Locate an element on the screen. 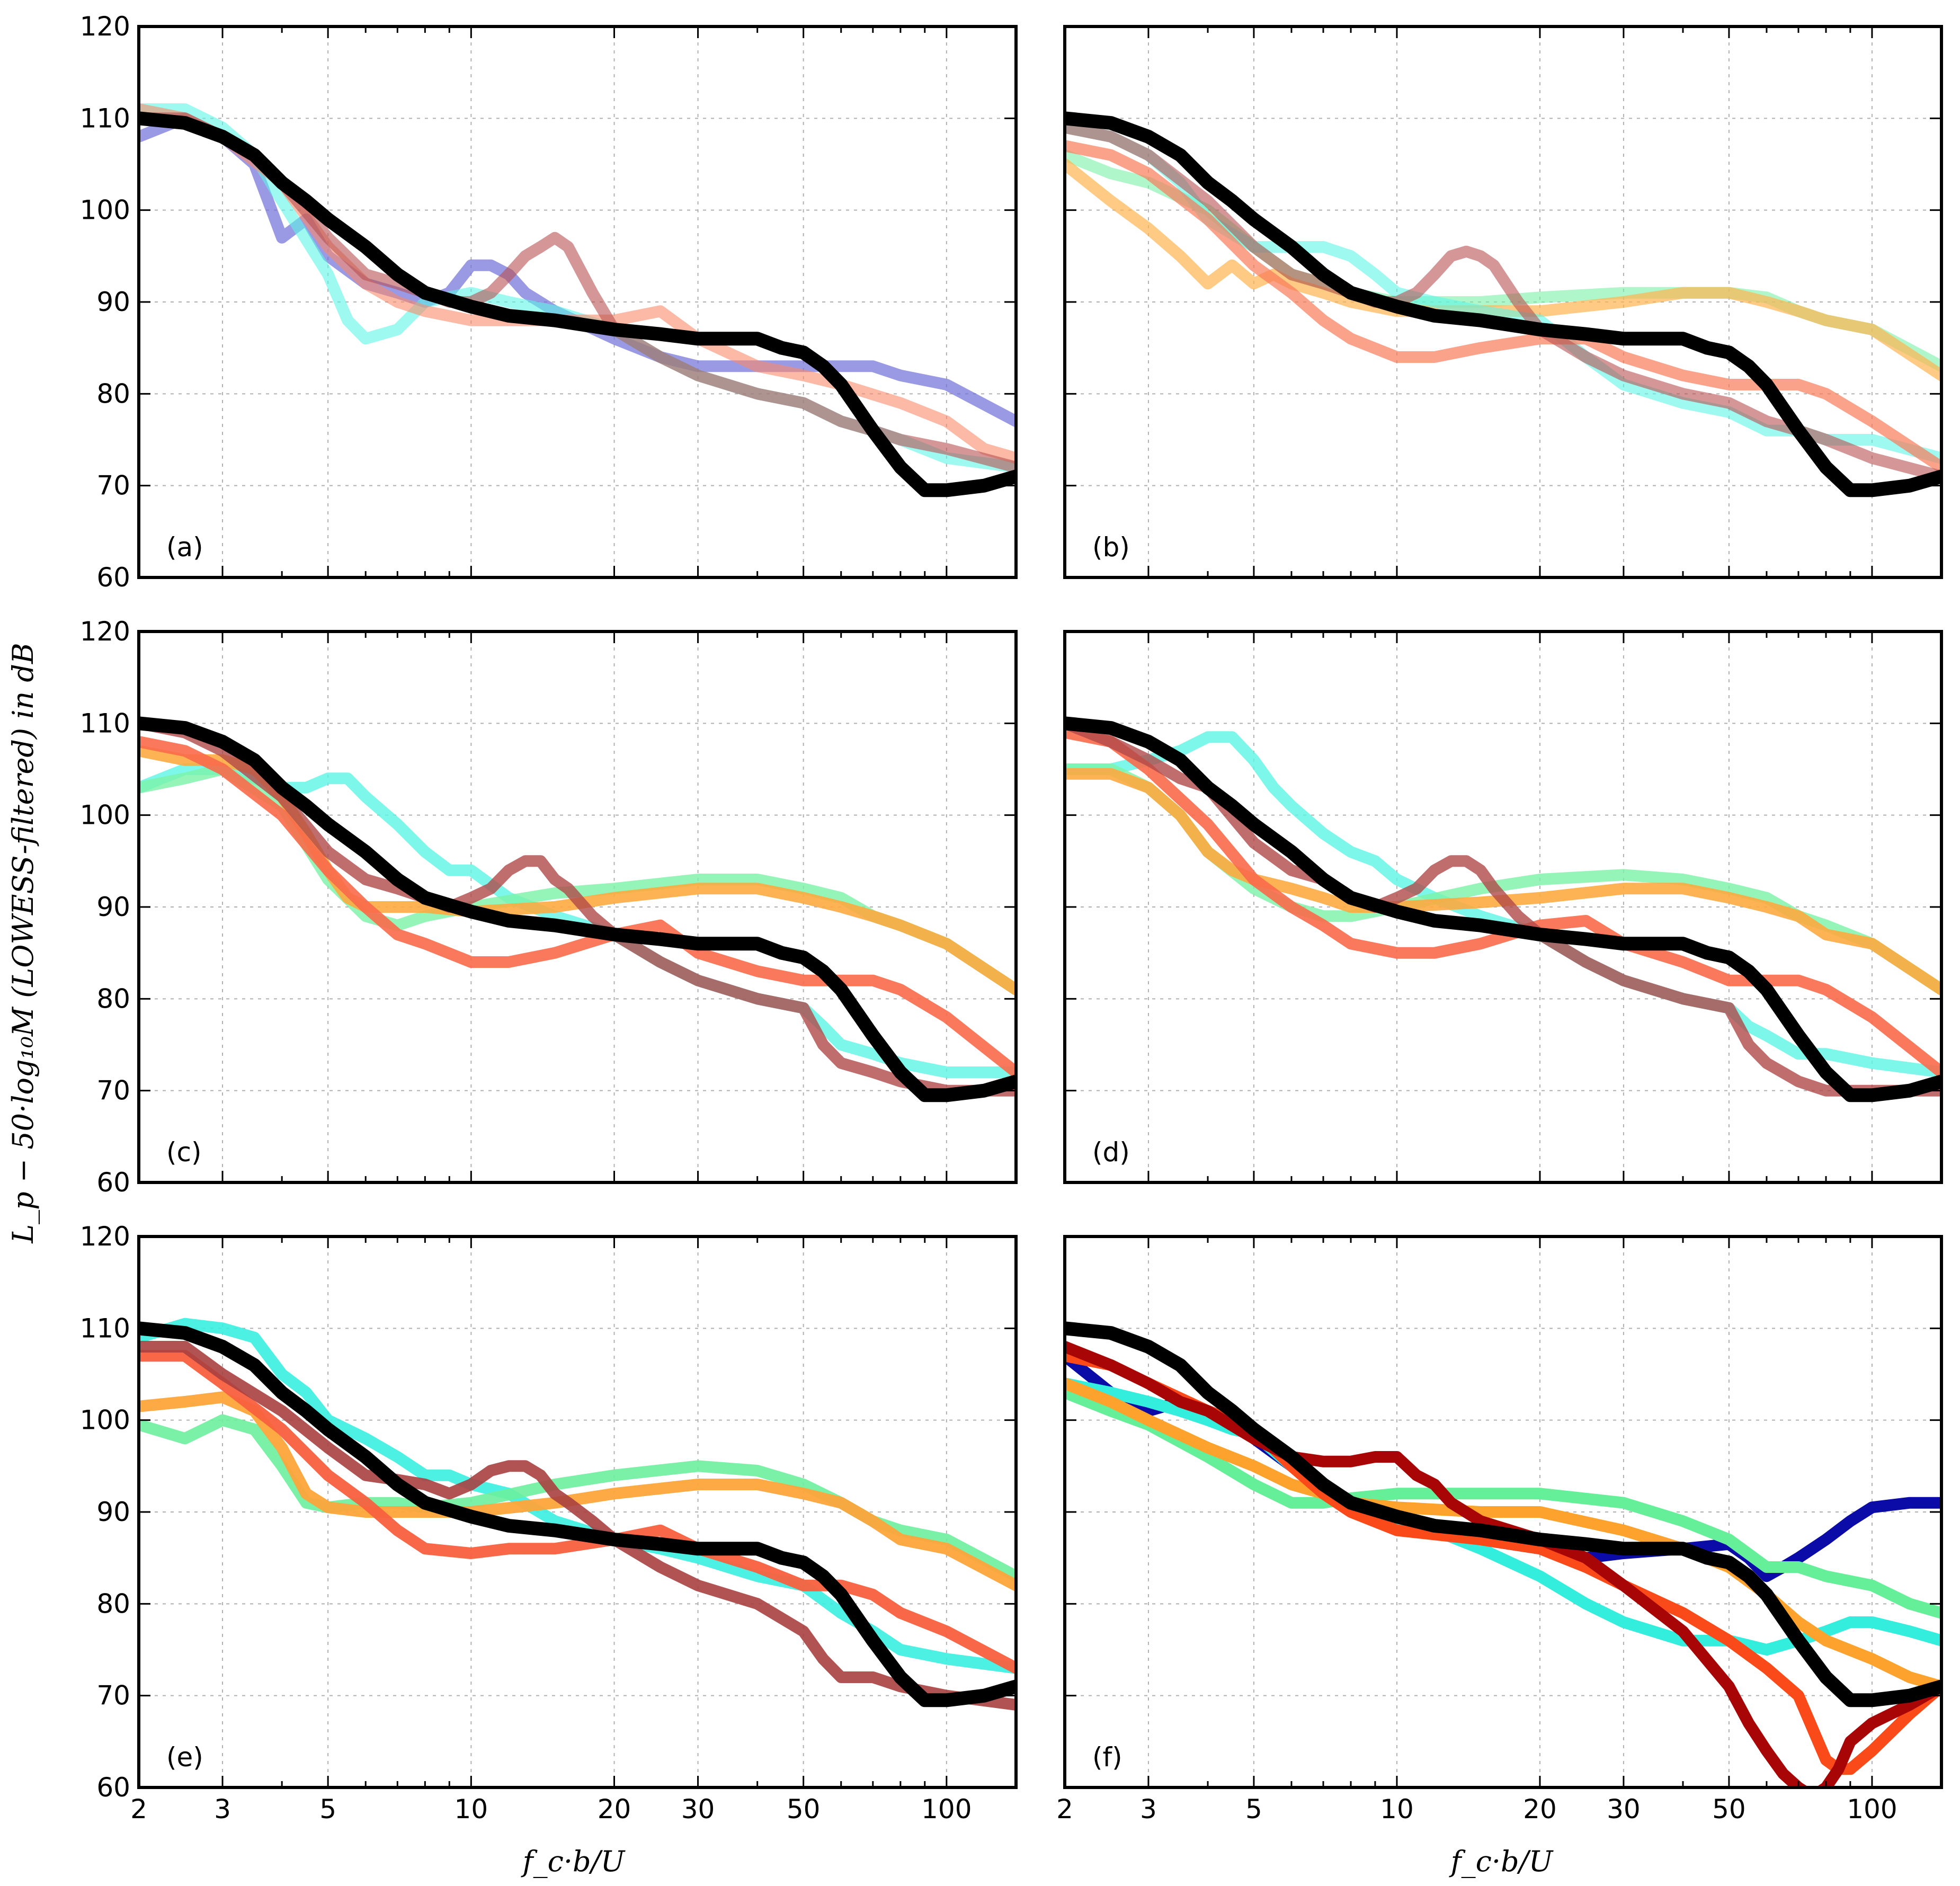 The image size is (1960, 1886). x-tick-label-f-2: 5 is located at coordinates (1254, 1809).